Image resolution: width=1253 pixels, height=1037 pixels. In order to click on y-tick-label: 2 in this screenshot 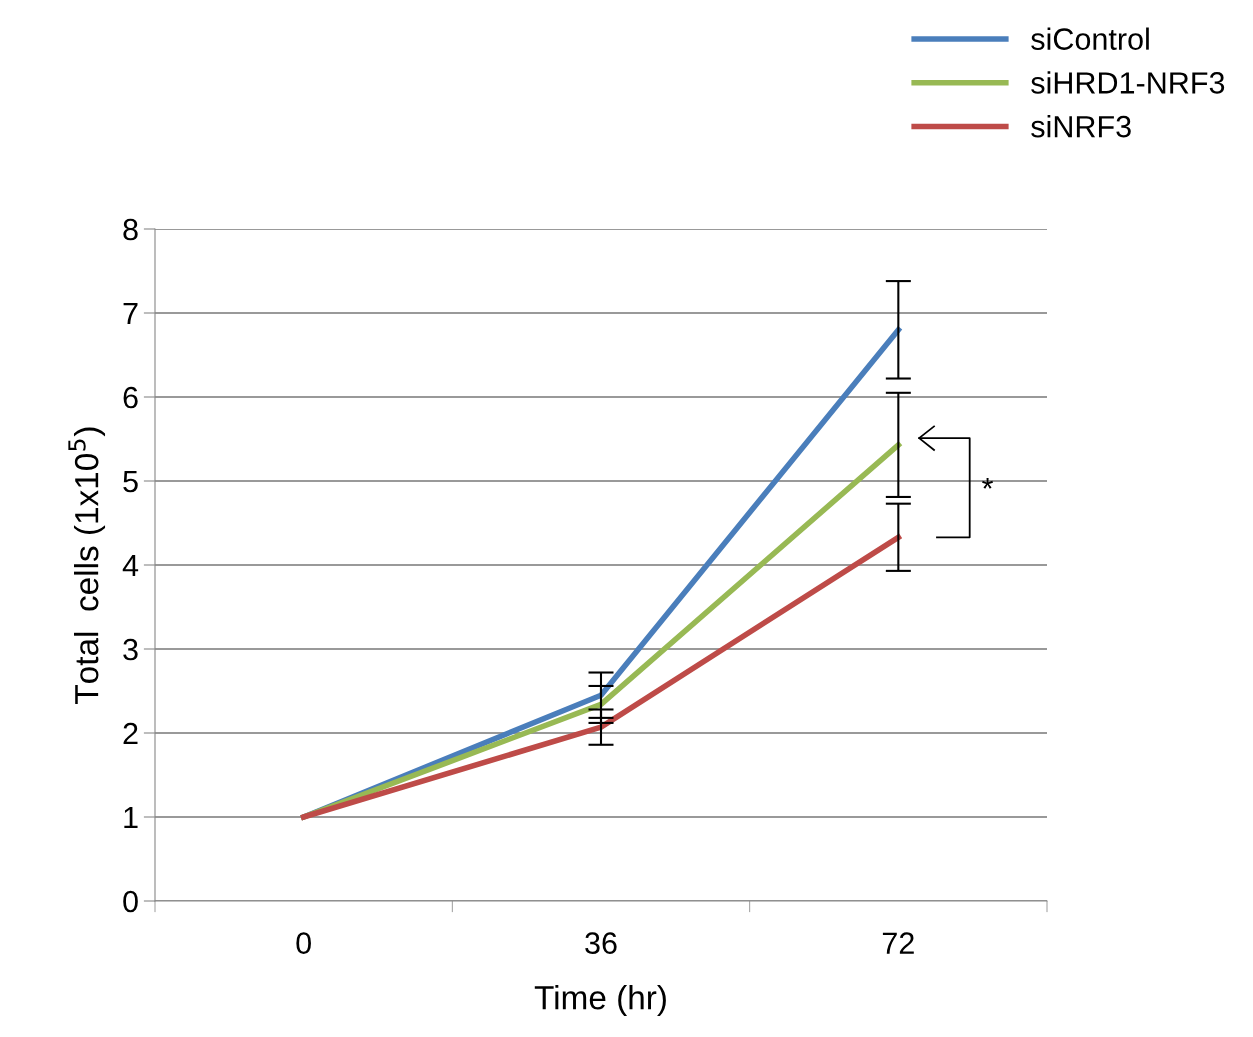, I will do `click(130, 733)`.